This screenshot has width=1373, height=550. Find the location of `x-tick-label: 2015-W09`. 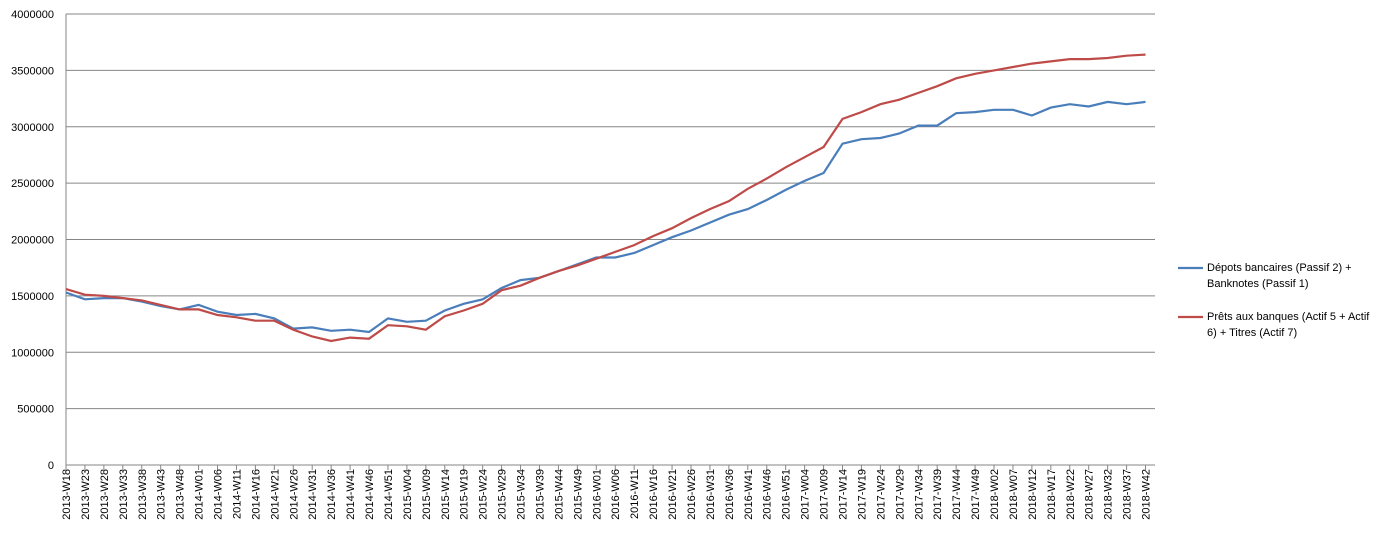

x-tick-label: 2015-W09 is located at coordinates (427, 494).